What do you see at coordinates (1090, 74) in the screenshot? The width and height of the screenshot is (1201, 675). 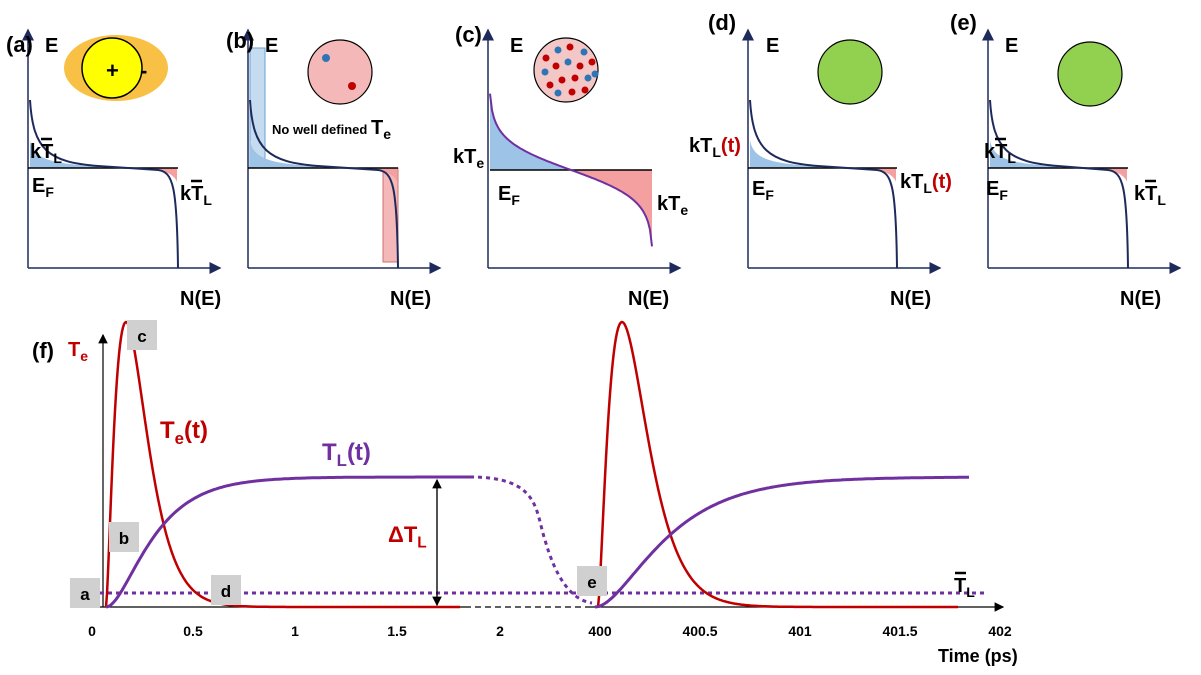 I see `thermalized-gas` at bounding box center [1090, 74].